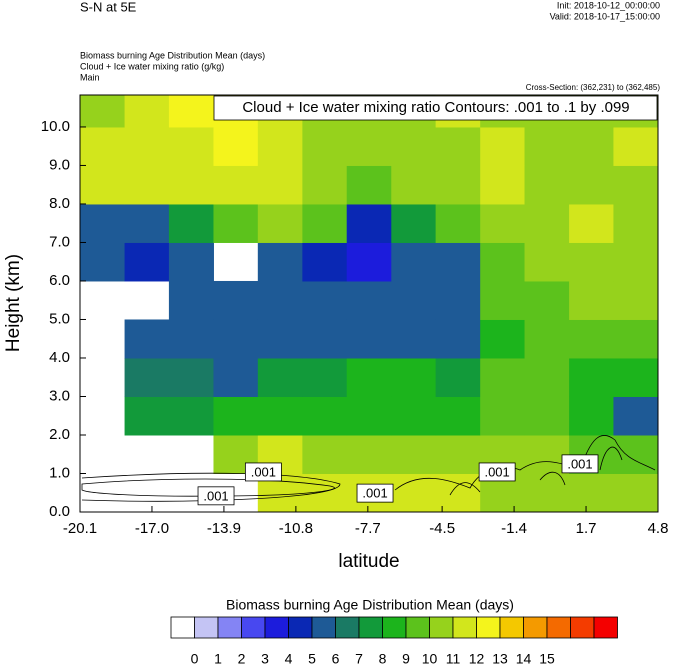 Image resolution: width=674 pixels, height=668 pixels. I want to click on colorbar-label: 9, so click(406, 659).